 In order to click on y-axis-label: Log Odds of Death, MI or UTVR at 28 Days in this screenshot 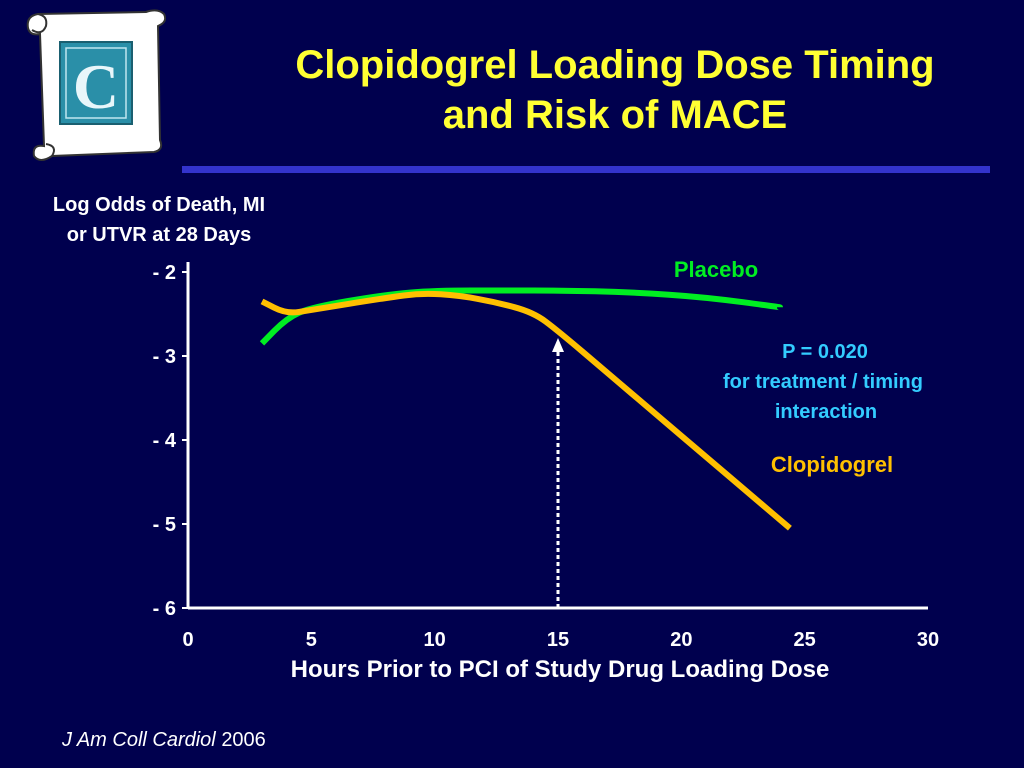, I will do `click(159, 220)`.